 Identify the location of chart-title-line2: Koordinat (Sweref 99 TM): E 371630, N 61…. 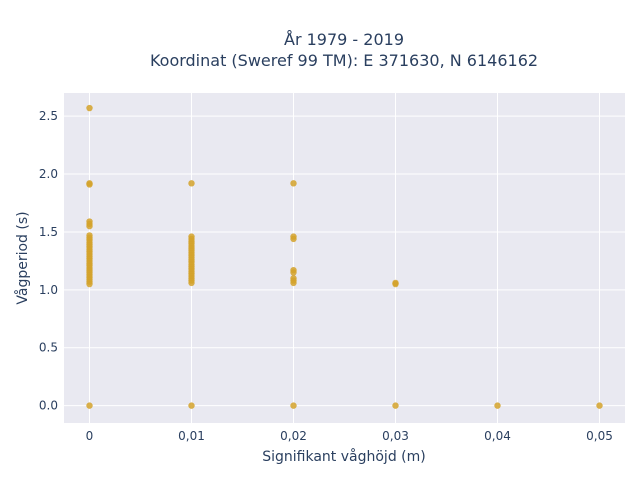
(344, 60).